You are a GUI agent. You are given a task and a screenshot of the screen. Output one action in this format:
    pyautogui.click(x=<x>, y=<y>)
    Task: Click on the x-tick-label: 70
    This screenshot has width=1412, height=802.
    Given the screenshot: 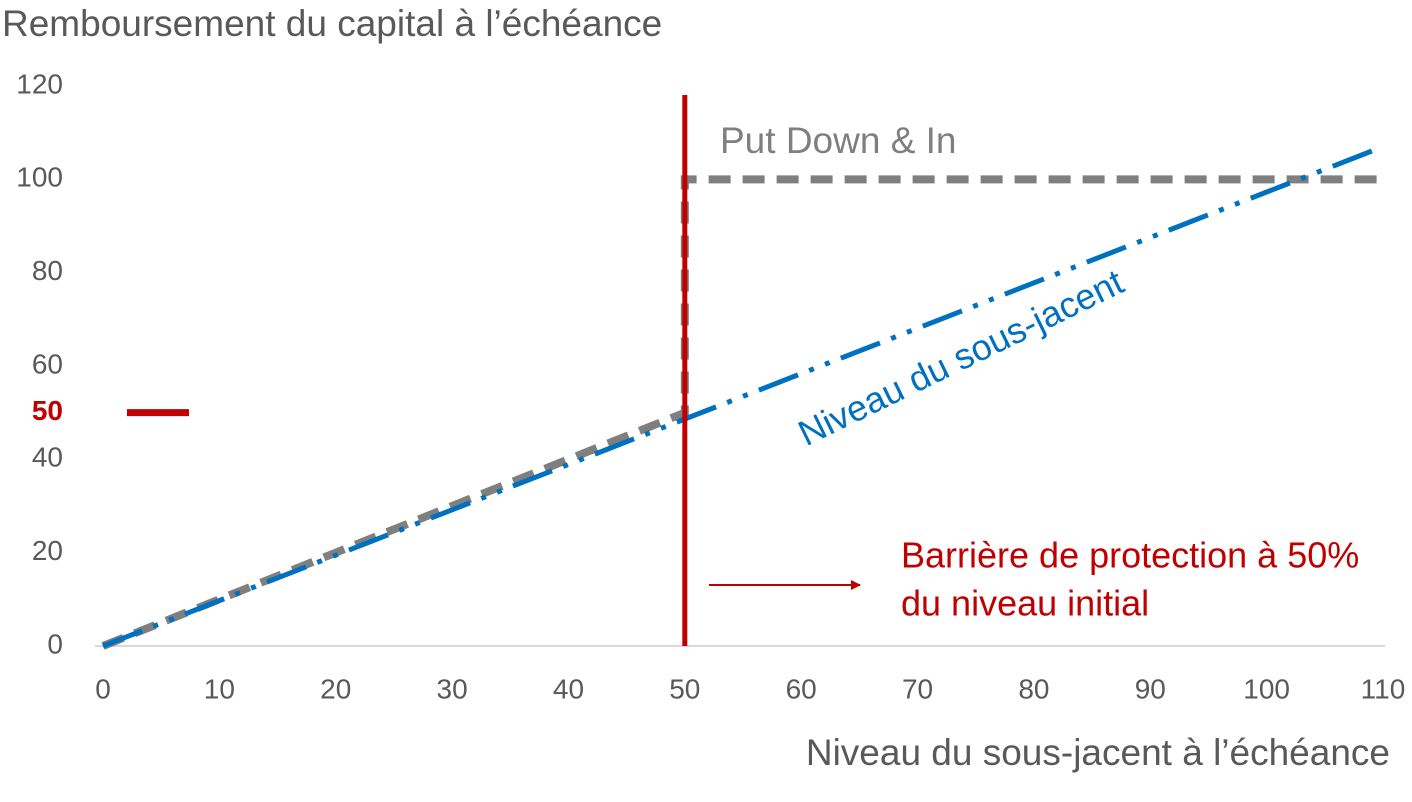 What is the action you would take?
    pyautogui.click(x=917, y=688)
    